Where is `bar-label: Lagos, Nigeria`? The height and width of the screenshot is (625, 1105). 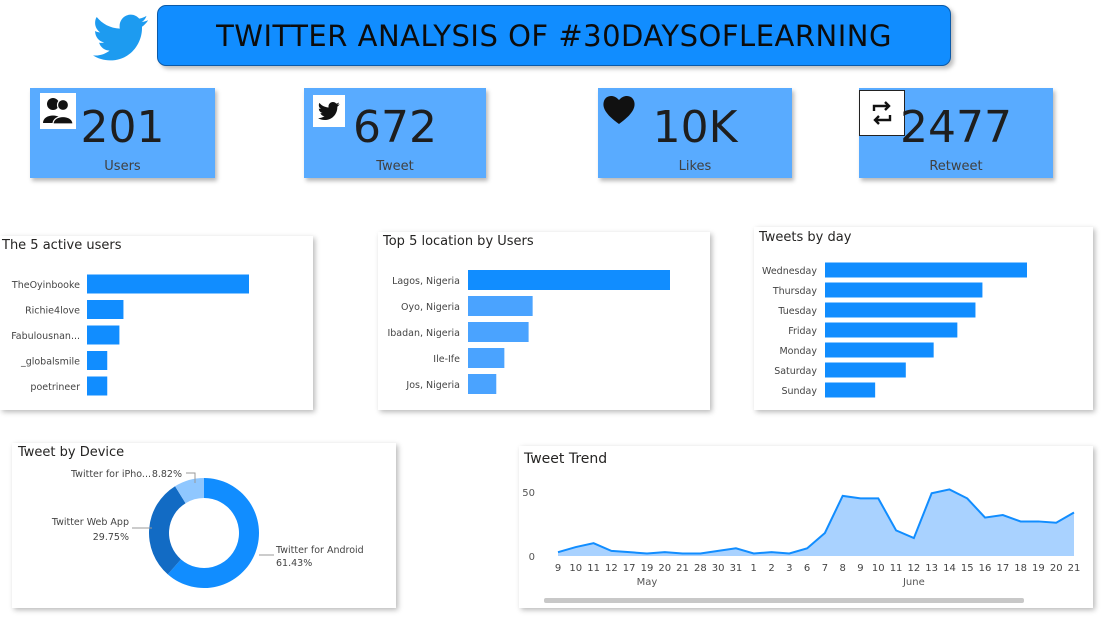 bar-label: Lagos, Nigeria is located at coordinates (426, 281).